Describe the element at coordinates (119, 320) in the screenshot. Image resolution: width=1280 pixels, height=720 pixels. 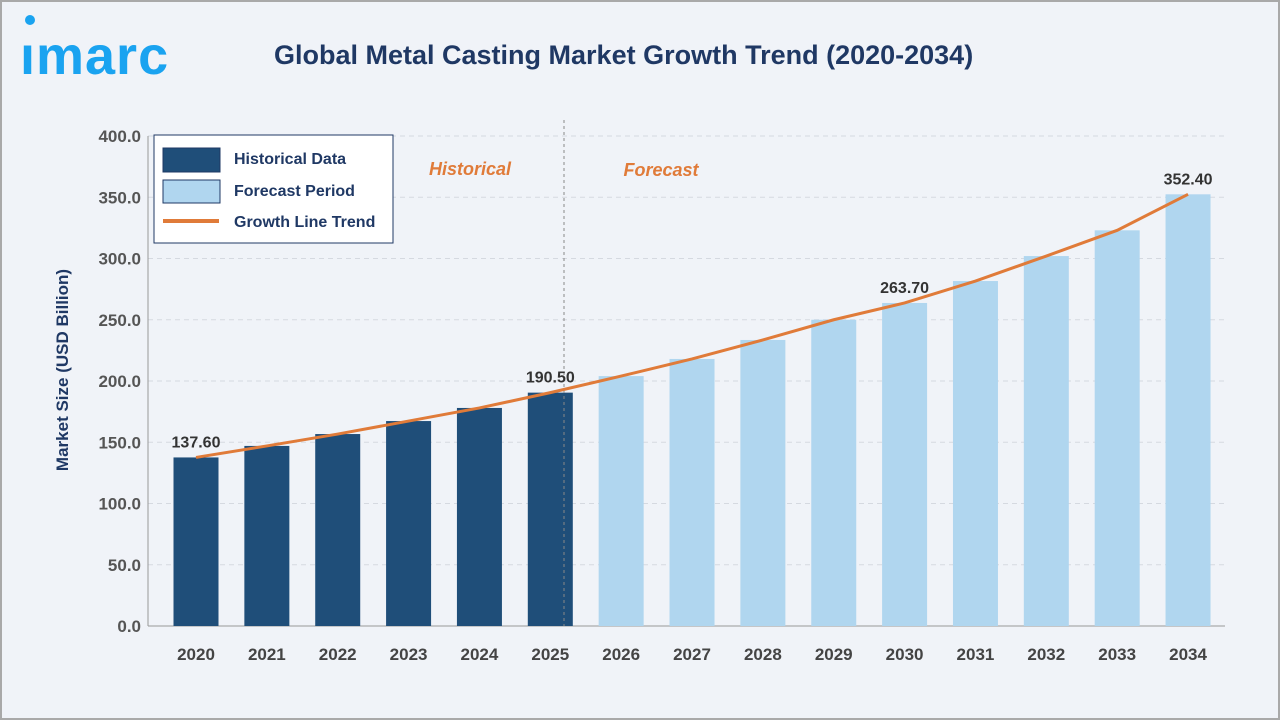
I see `y-tick-label: 250.0` at that location.